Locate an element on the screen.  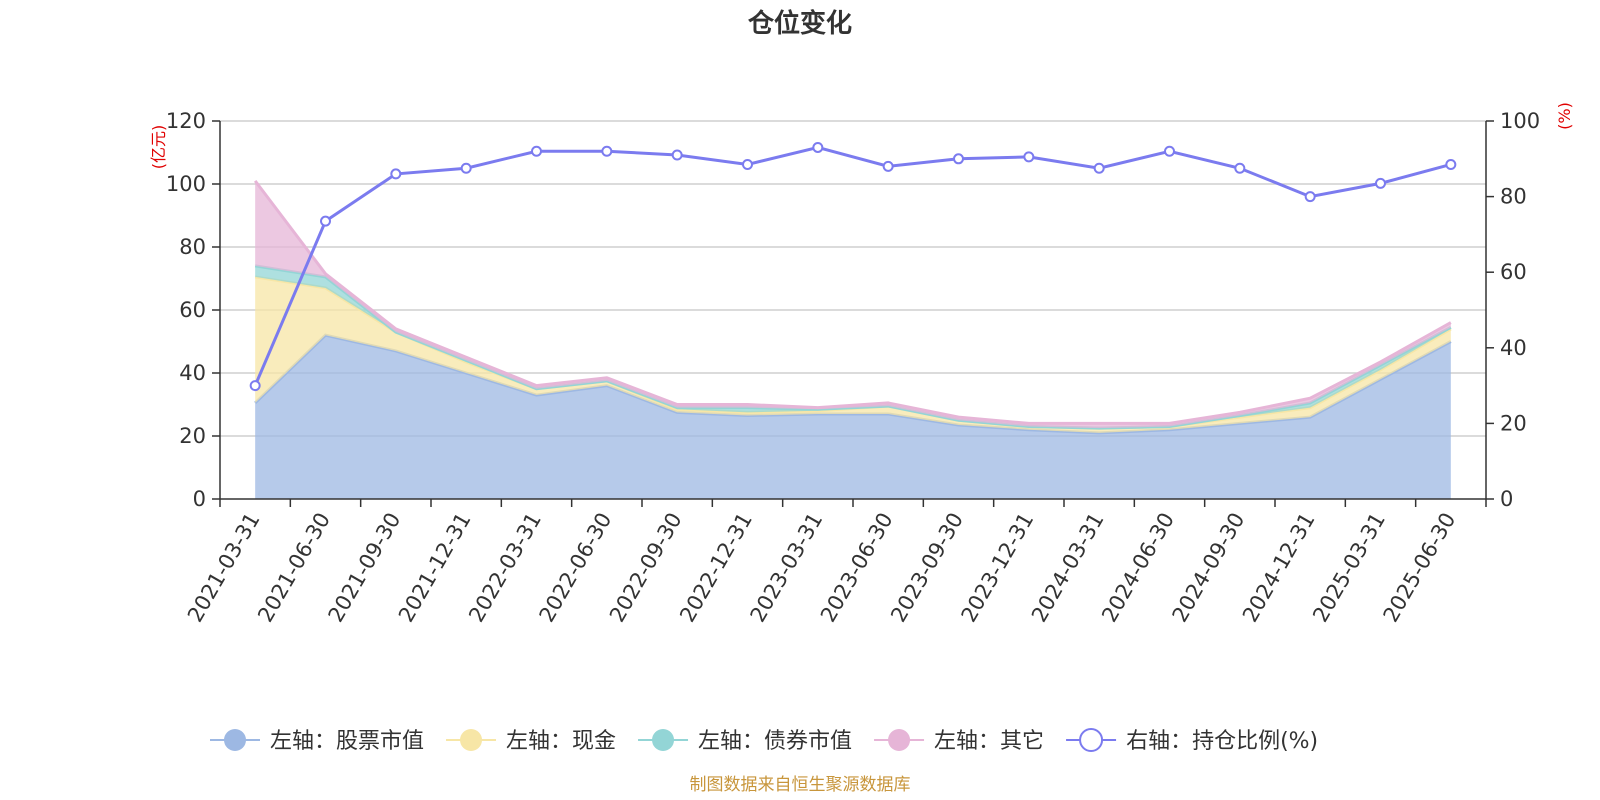
left-tick-label-4: 80 is located at coordinates (192, 247).